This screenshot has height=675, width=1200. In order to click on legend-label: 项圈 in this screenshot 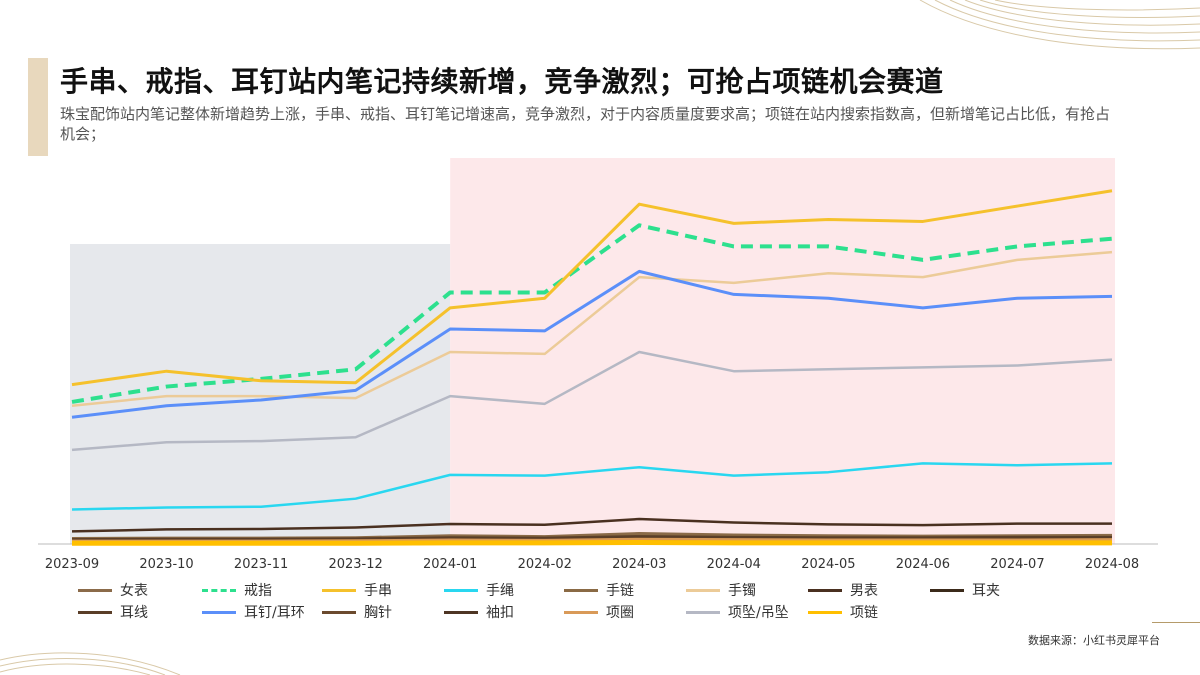, I will do `click(620, 613)`.